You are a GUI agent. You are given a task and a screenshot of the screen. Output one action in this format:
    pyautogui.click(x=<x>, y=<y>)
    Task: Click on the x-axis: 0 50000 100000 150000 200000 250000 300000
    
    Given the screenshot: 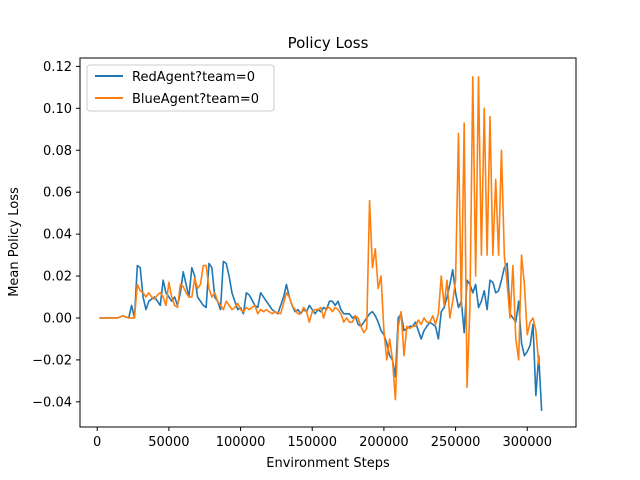 What is the action you would take?
    pyautogui.click(x=322, y=438)
    